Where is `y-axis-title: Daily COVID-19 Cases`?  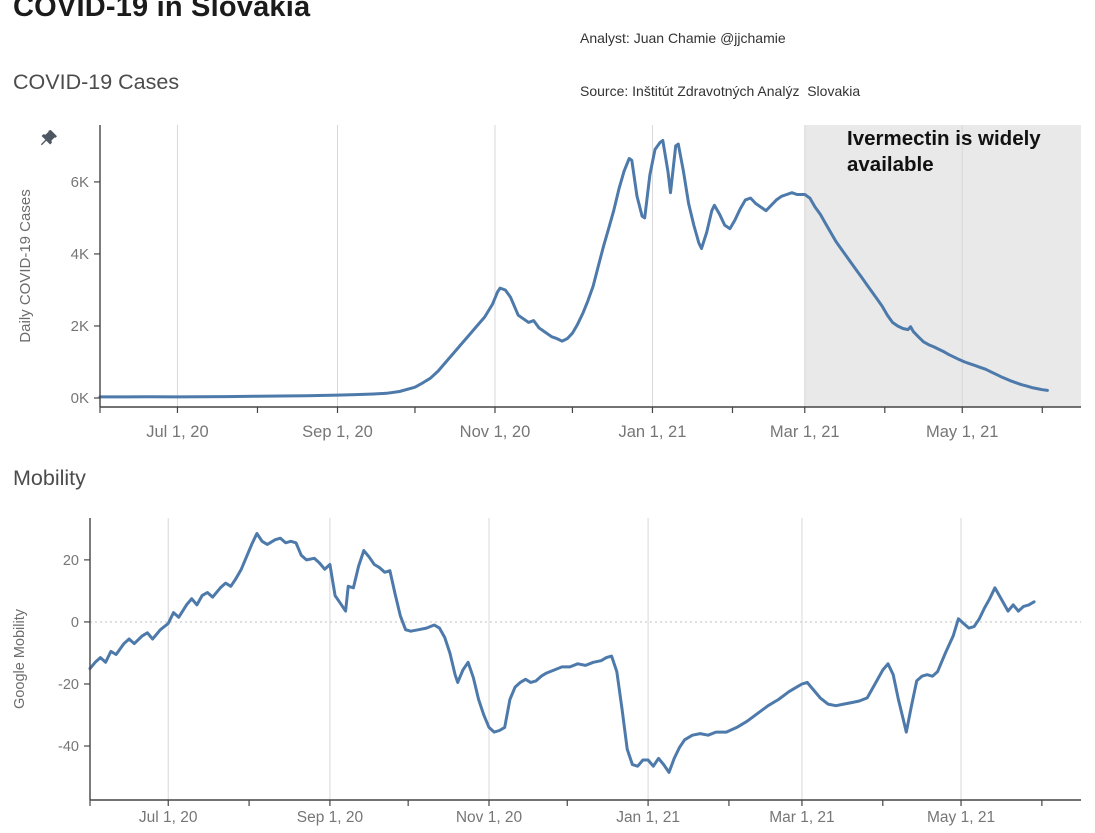
y-axis-title: Daily COVID-19 Cases is located at coordinates (25, 265).